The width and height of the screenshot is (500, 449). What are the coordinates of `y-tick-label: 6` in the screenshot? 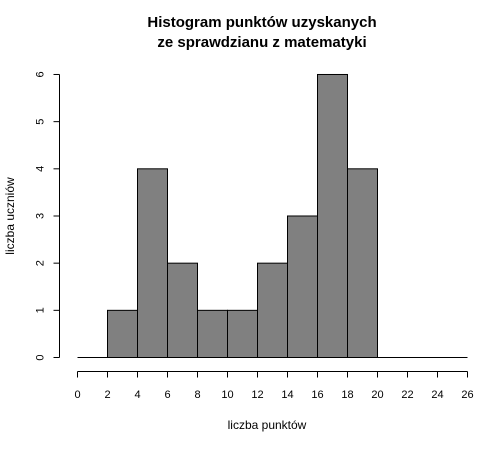 It's located at (41, 74).